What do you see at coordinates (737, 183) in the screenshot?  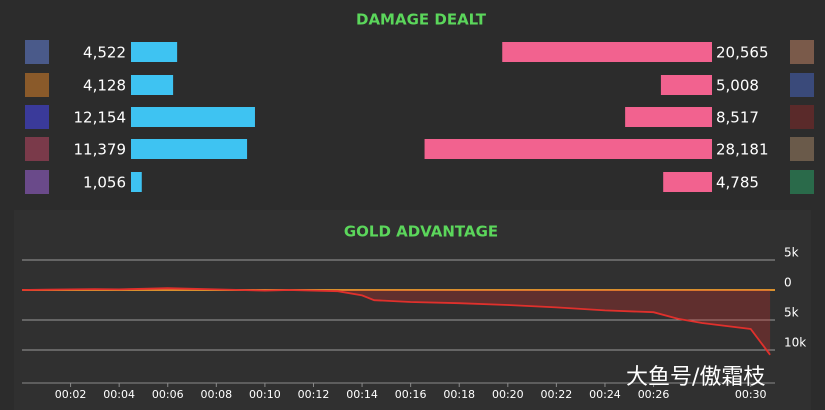 I see `value-label: 4,785` at bounding box center [737, 183].